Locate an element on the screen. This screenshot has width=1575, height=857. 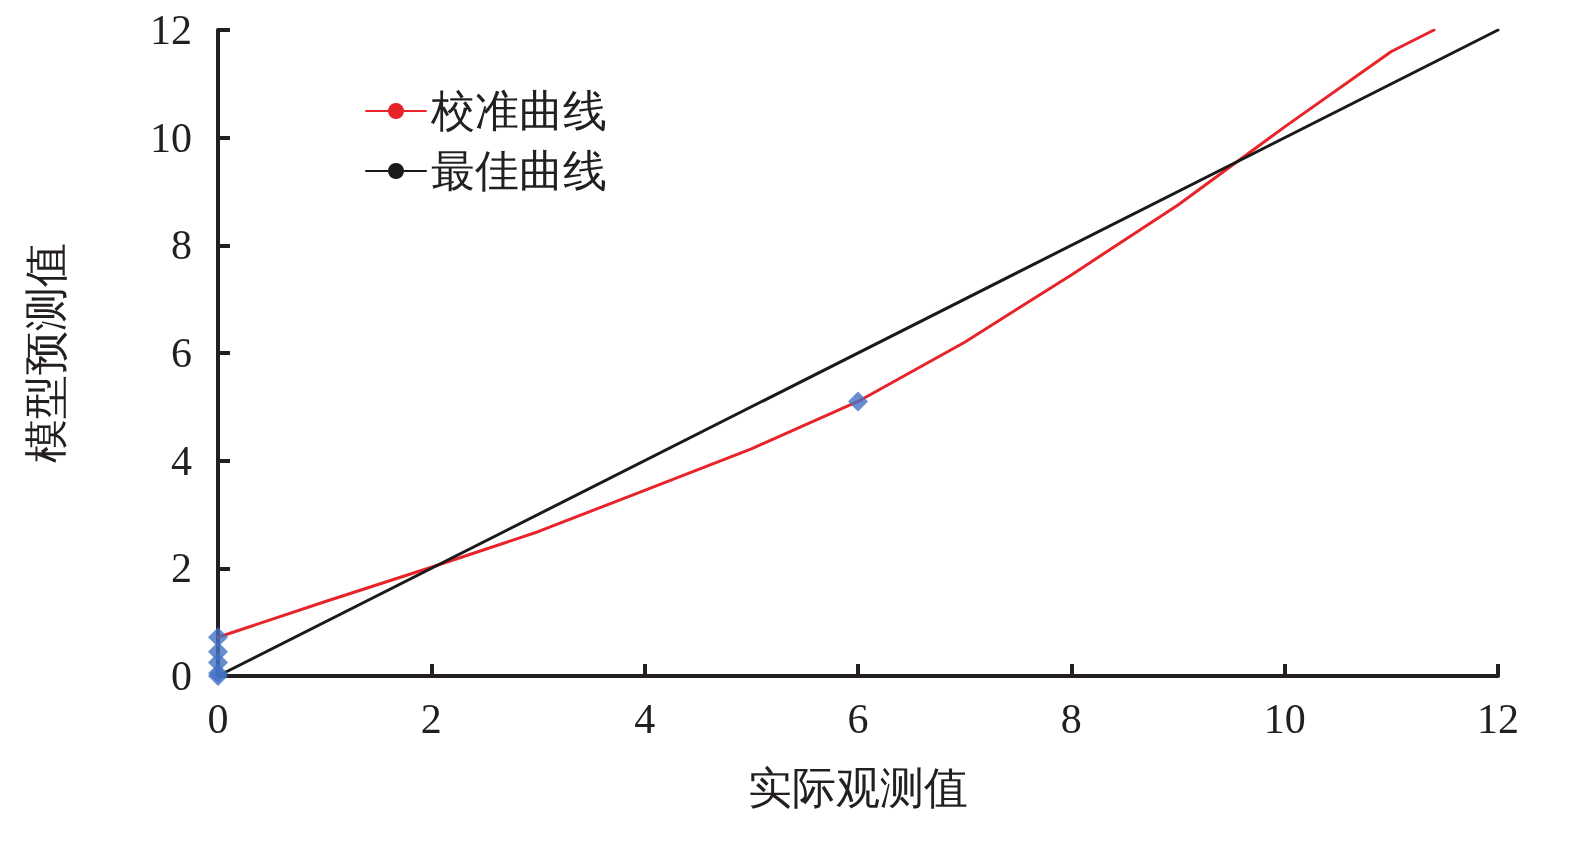
x-tick-label: 10 is located at coordinates (1284, 719).